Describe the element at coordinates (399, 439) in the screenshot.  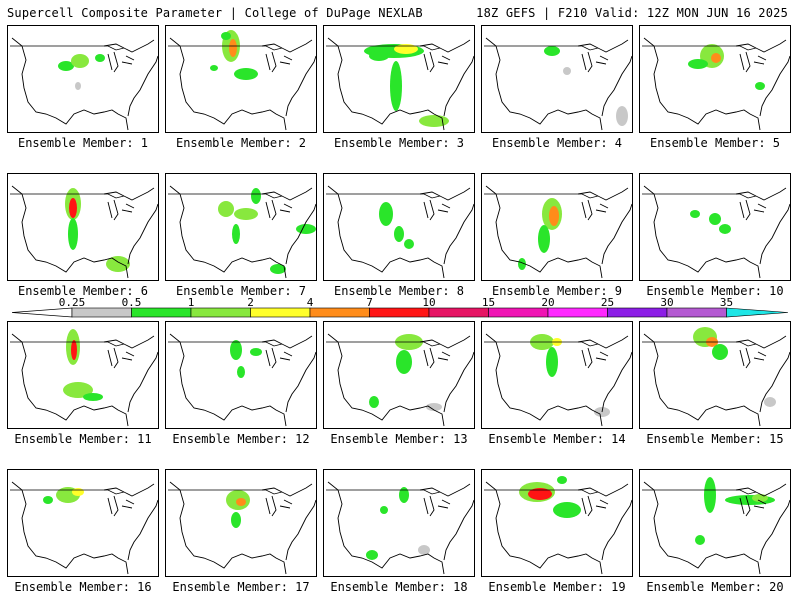
I see `ensemble-member-label: Ensemble Member: 13` at that location.